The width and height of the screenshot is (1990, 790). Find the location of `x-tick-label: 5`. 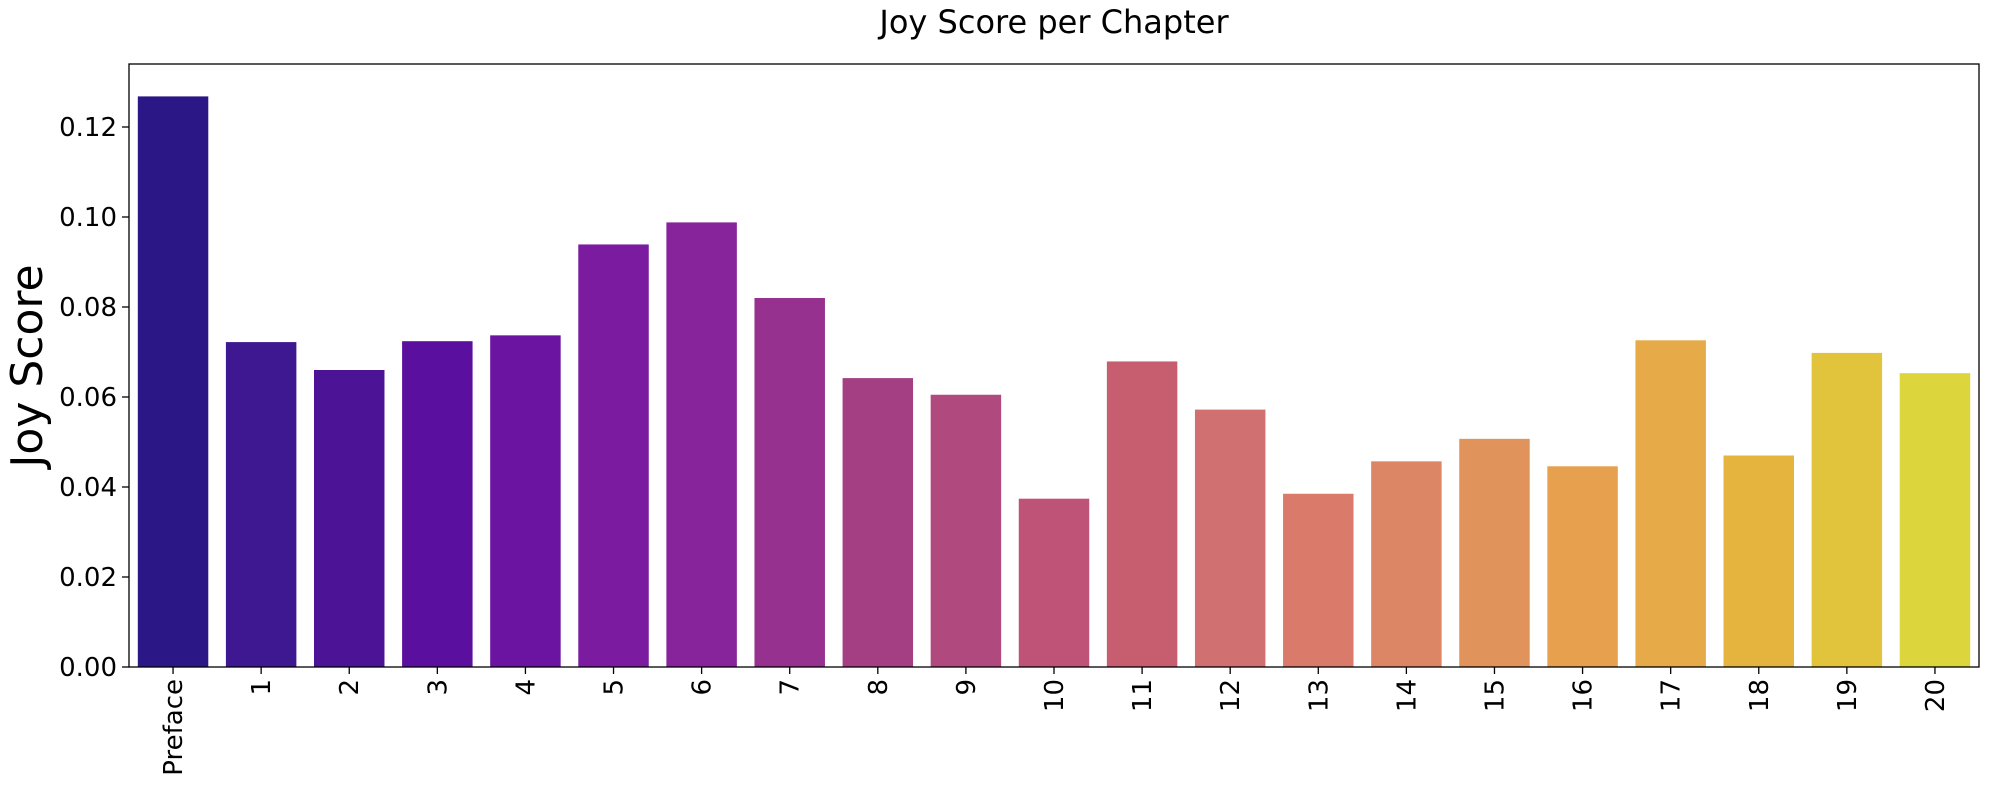

x-tick-label: 5 is located at coordinates (615, 687).